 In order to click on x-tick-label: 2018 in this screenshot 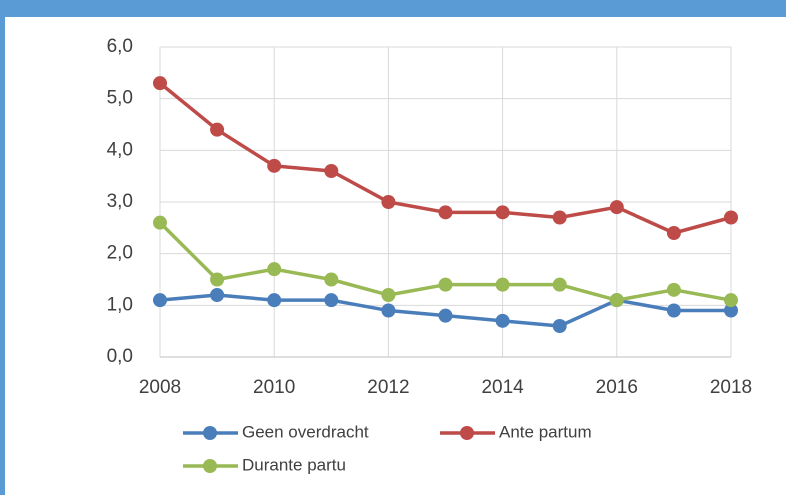, I will do `click(731, 387)`.